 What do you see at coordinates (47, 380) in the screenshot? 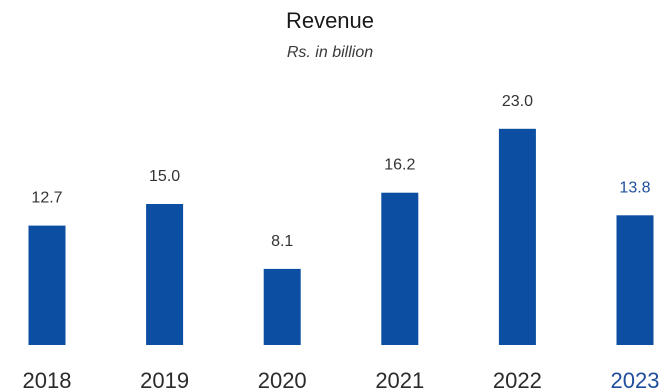
I see `x-tick-label-2018: 2018` at bounding box center [47, 380].